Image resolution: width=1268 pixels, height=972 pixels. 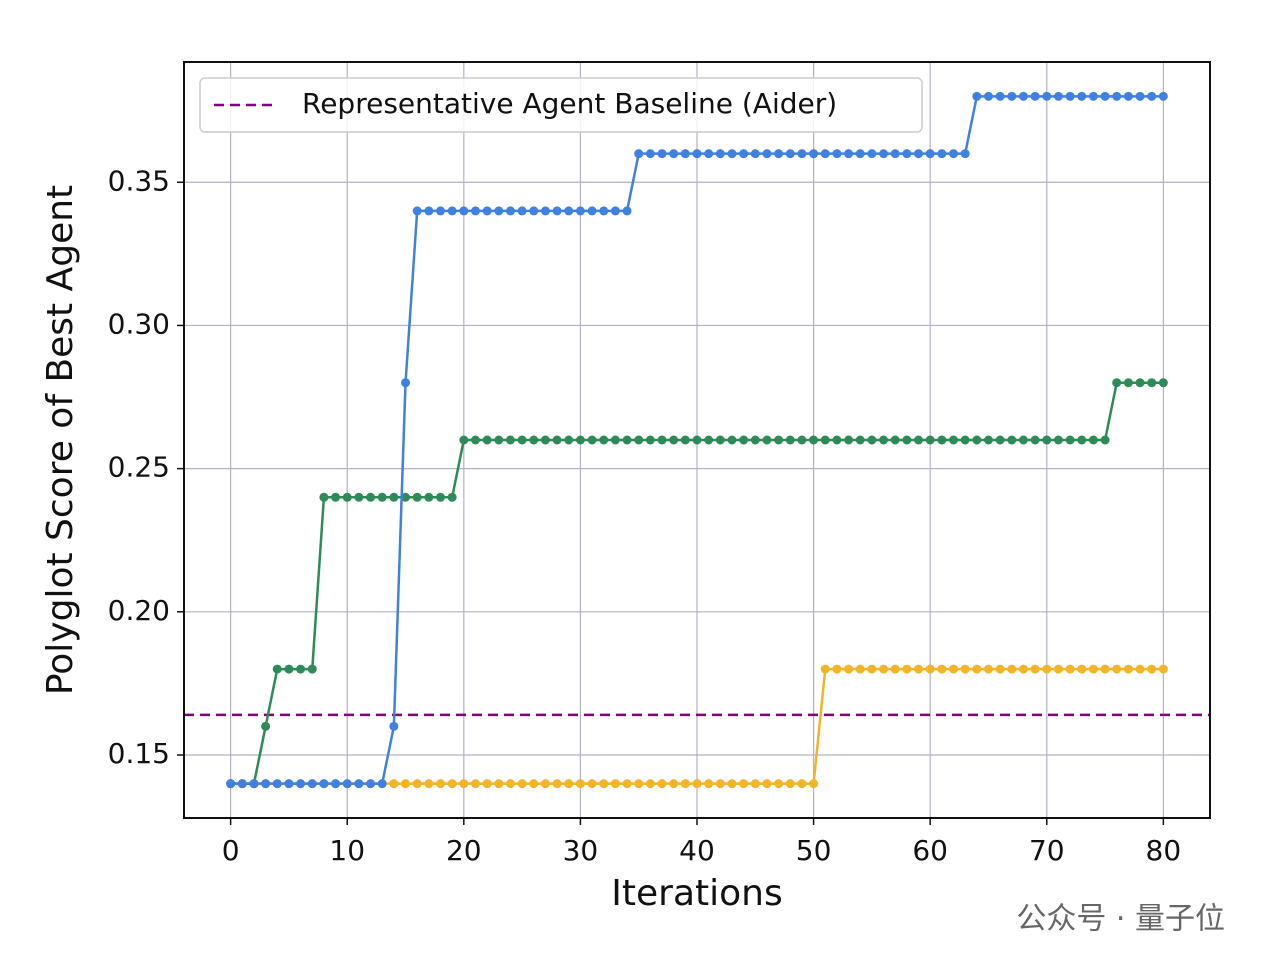 What do you see at coordinates (581, 850) in the screenshot?
I see `x-tick-label: 30` at bounding box center [581, 850].